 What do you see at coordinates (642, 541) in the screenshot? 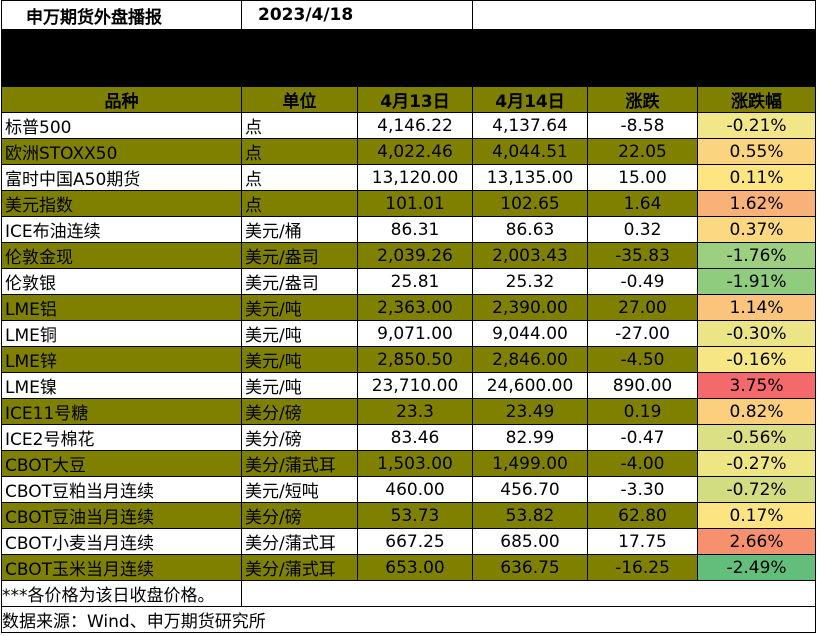
I see `cell-change: 17.75` at bounding box center [642, 541].